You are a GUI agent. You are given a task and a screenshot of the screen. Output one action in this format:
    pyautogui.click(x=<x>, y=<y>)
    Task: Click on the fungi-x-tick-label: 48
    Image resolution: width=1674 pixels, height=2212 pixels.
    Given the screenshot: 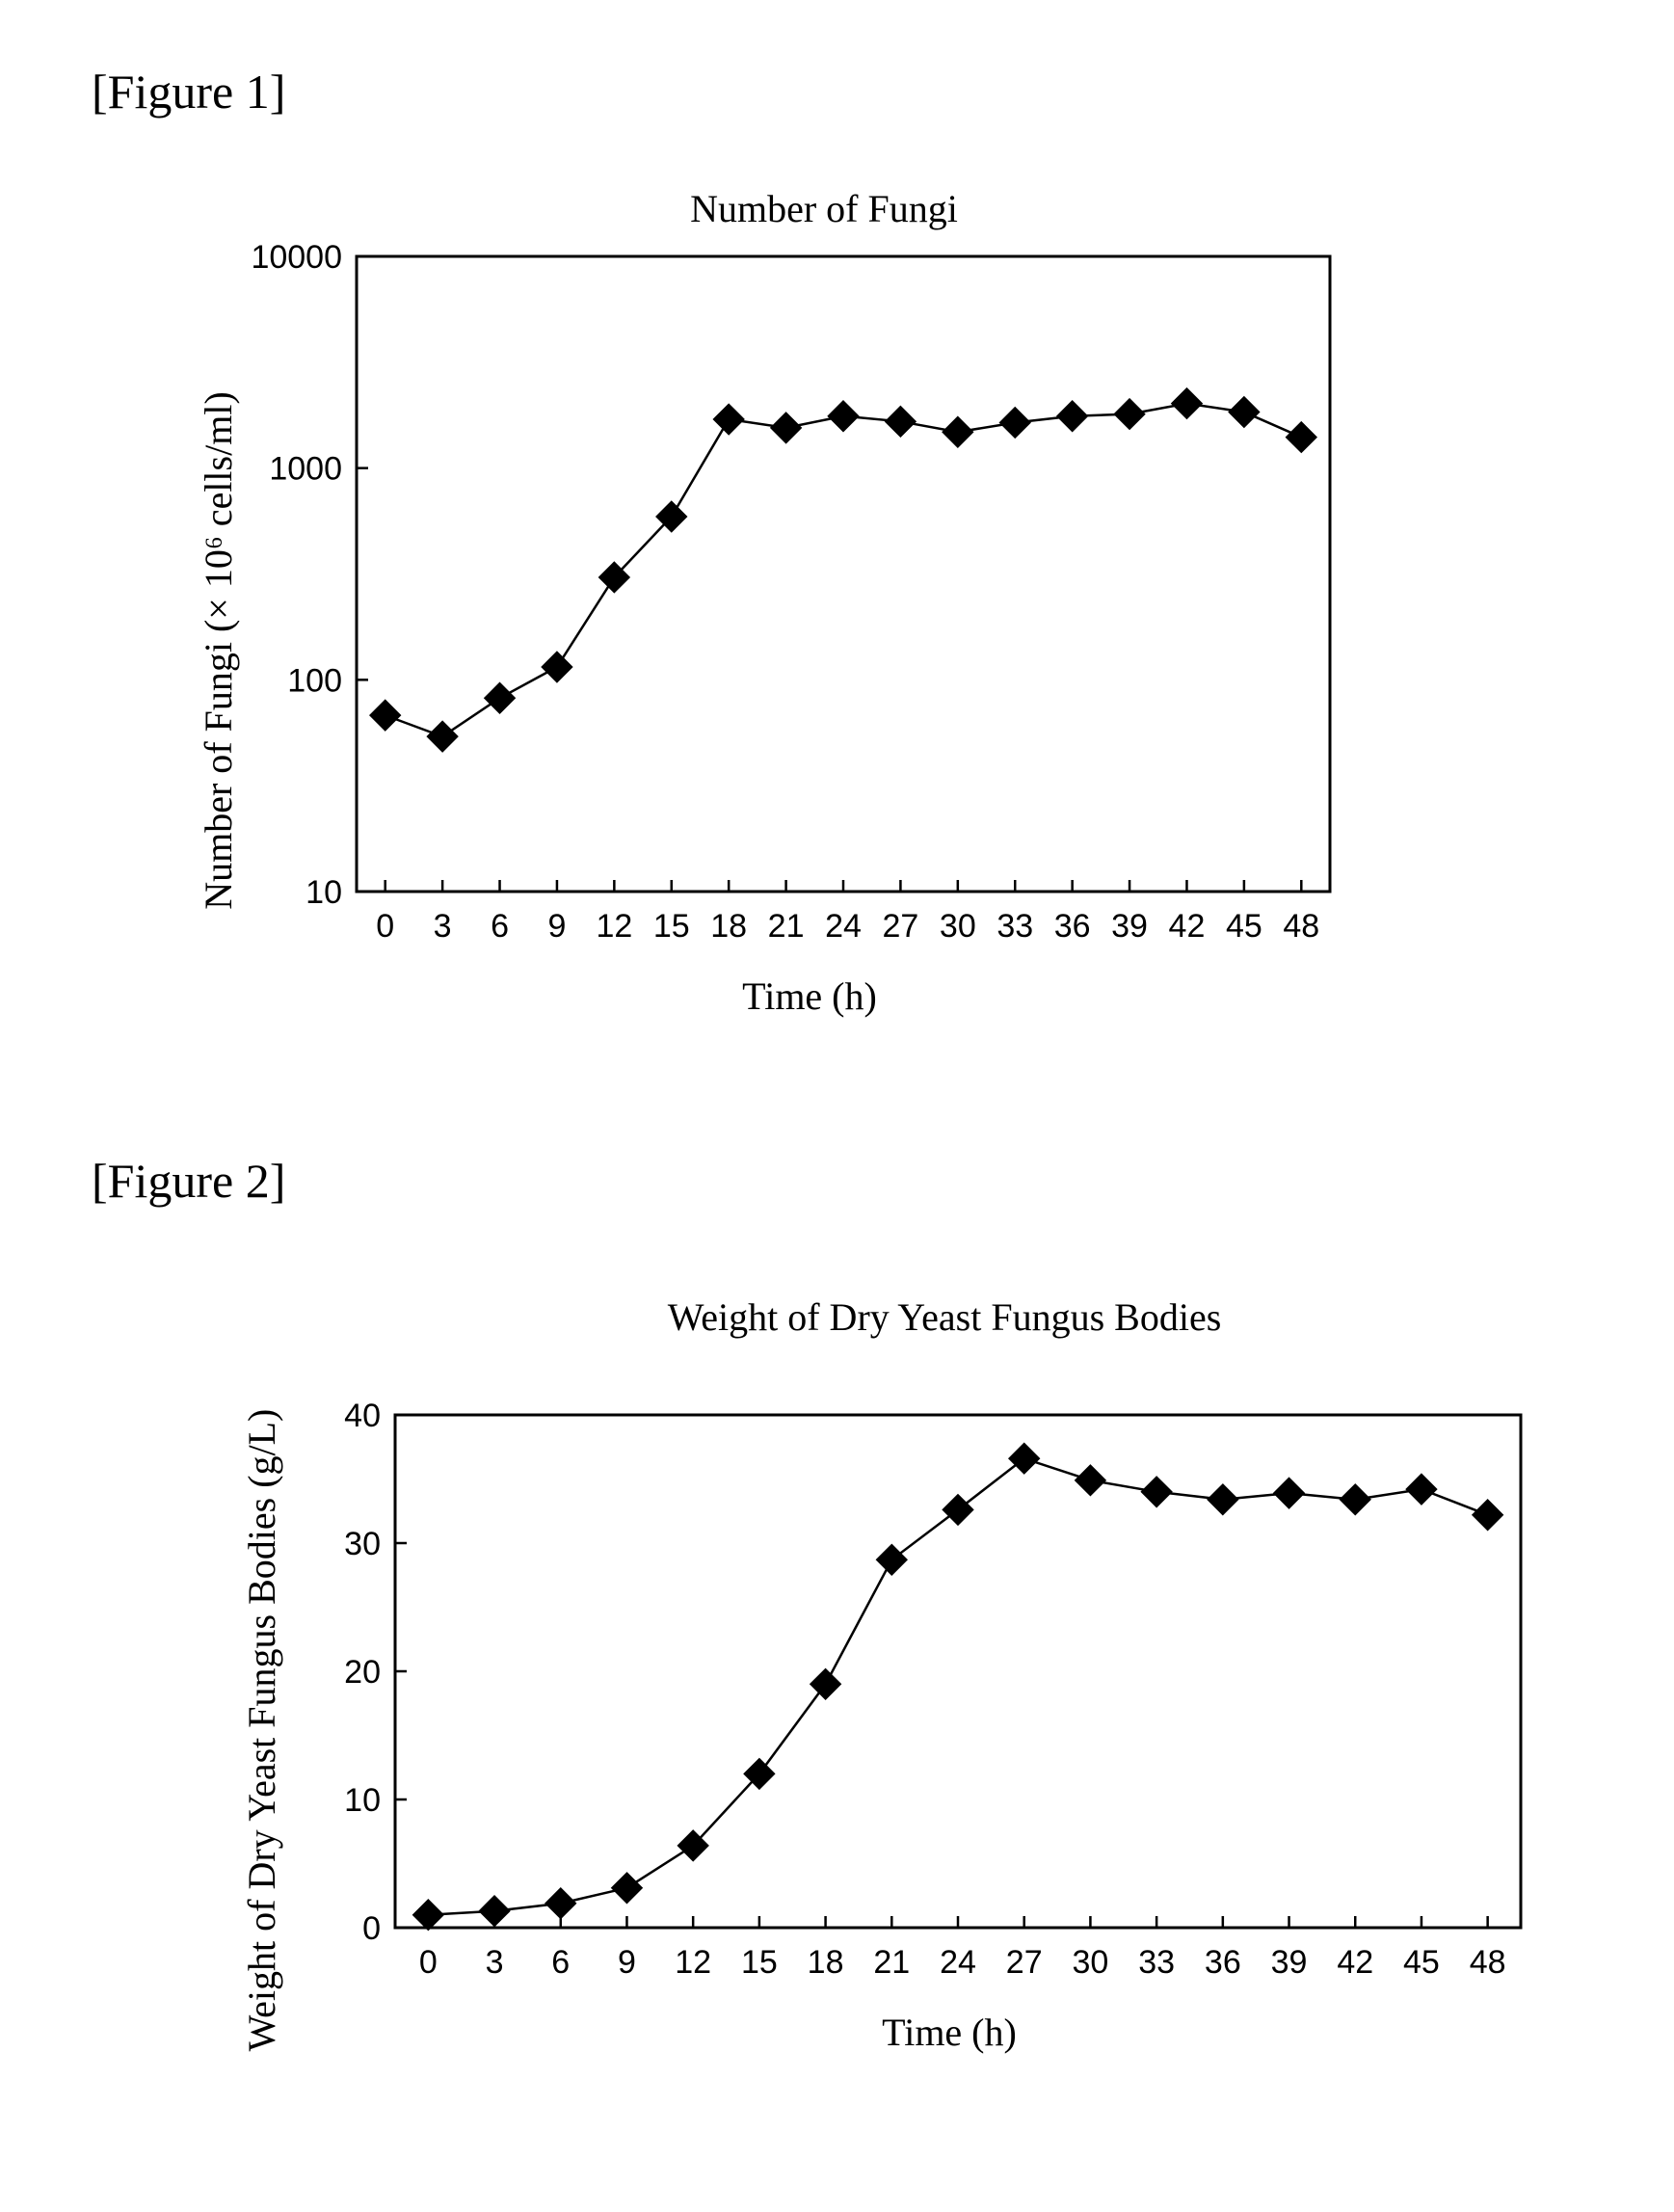 What is the action you would take?
    pyautogui.click(x=1301, y=926)
    